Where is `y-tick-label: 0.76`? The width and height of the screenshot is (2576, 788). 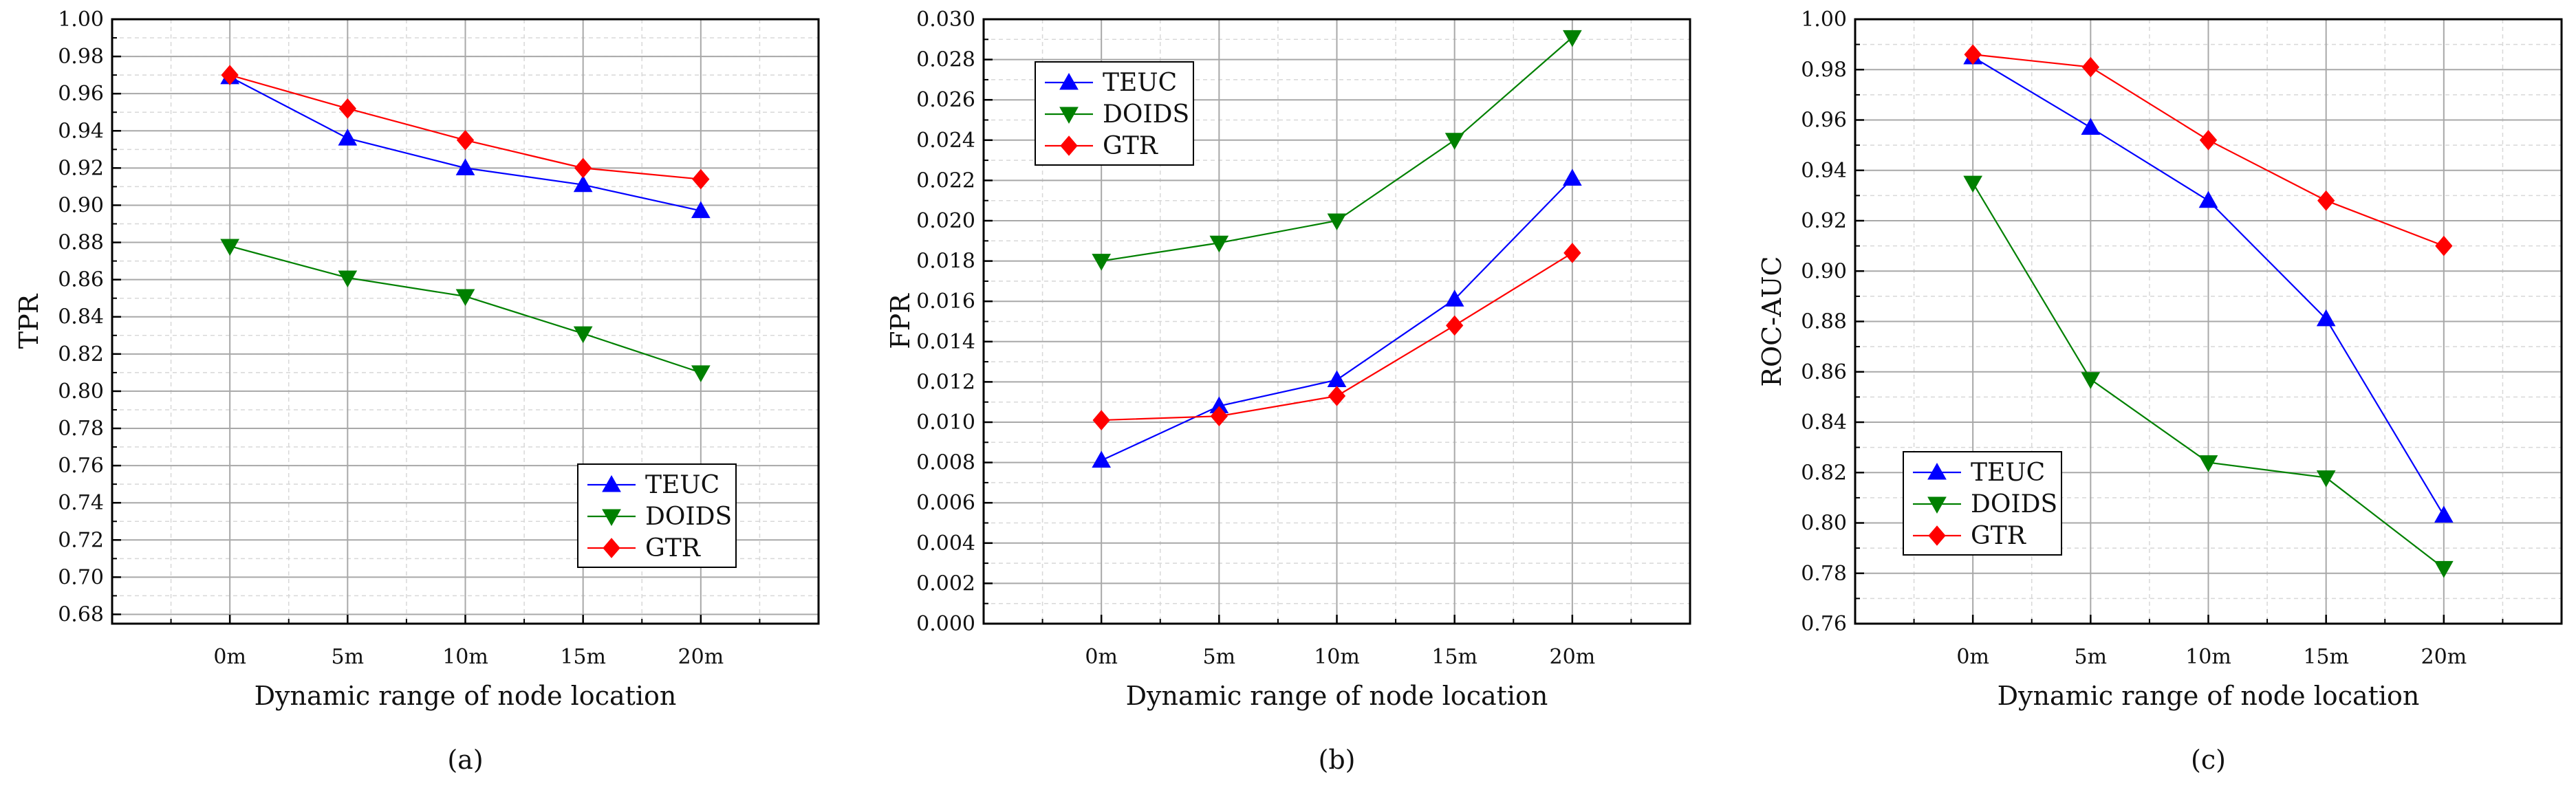 y-tick-label: 0.76 is located at coordinates (81, 466).